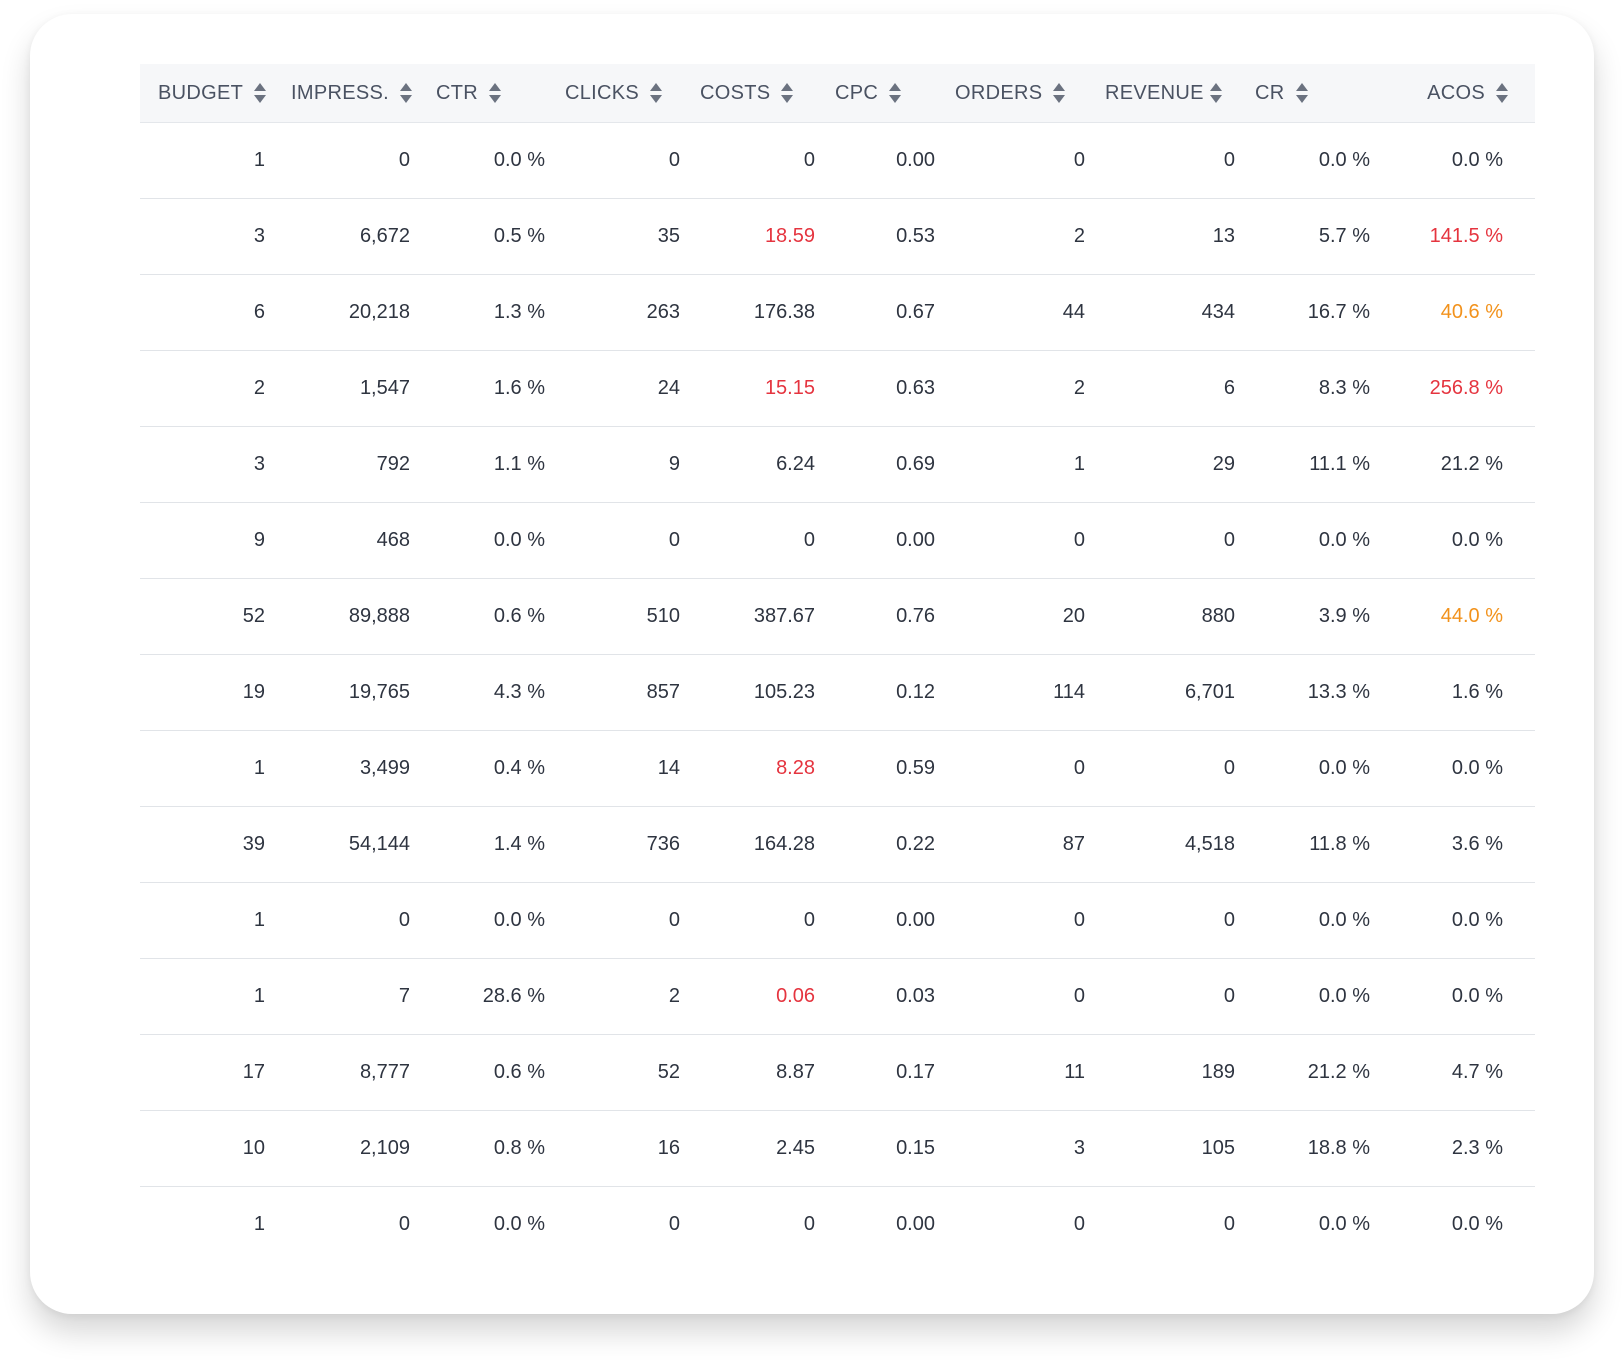  Describe the element at coordinates (1477, 768) in the screenshot. I see `acos-value: 0.0 %` at that location.